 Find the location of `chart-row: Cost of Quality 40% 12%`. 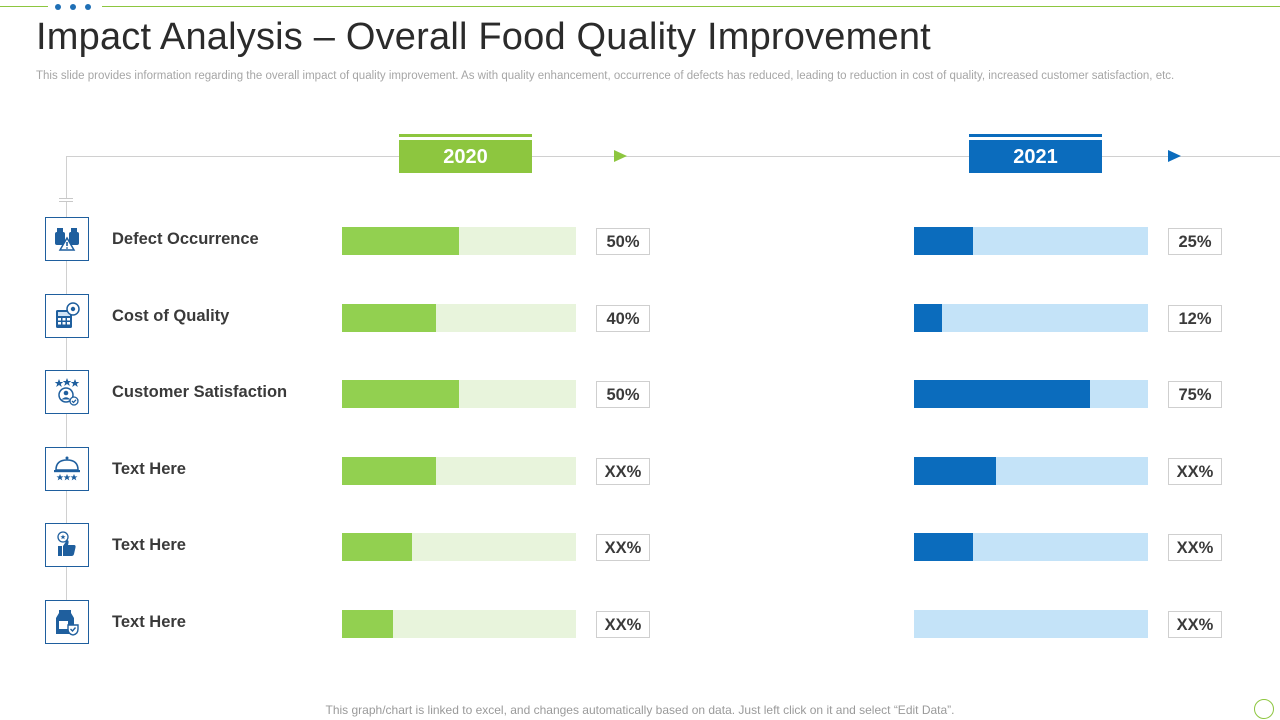

chart-row: Cost of Quality 40% 12% is located at coordinates (640, 323).